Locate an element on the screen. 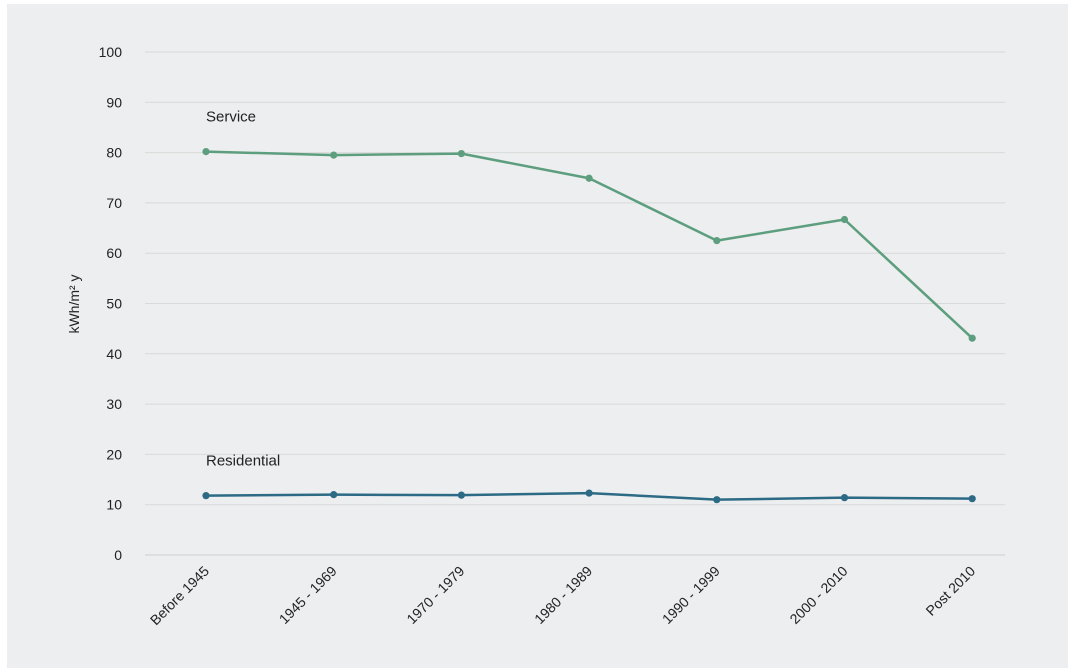 The image size is (1072, 672). y-tick-label: 50 is located at coordinates (114, 304).